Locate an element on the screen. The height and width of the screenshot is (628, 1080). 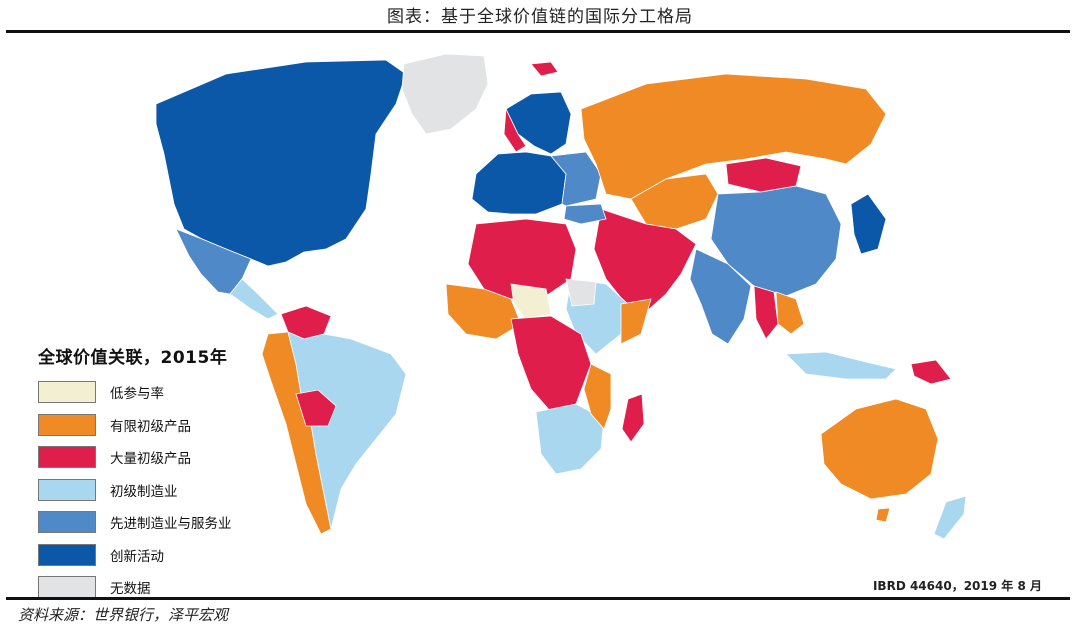
region-eastern-europe is located at coordinates (576, 179).